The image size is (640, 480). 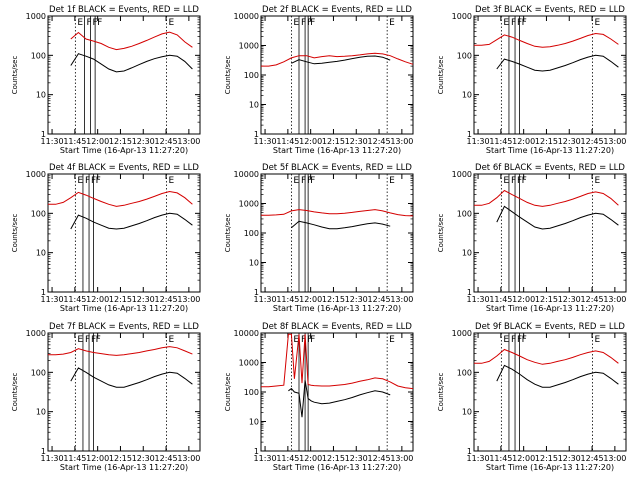 I want to click on plot-title: Det 4f BLACK = Events, RED = LLD, so click(x=124, y=168).